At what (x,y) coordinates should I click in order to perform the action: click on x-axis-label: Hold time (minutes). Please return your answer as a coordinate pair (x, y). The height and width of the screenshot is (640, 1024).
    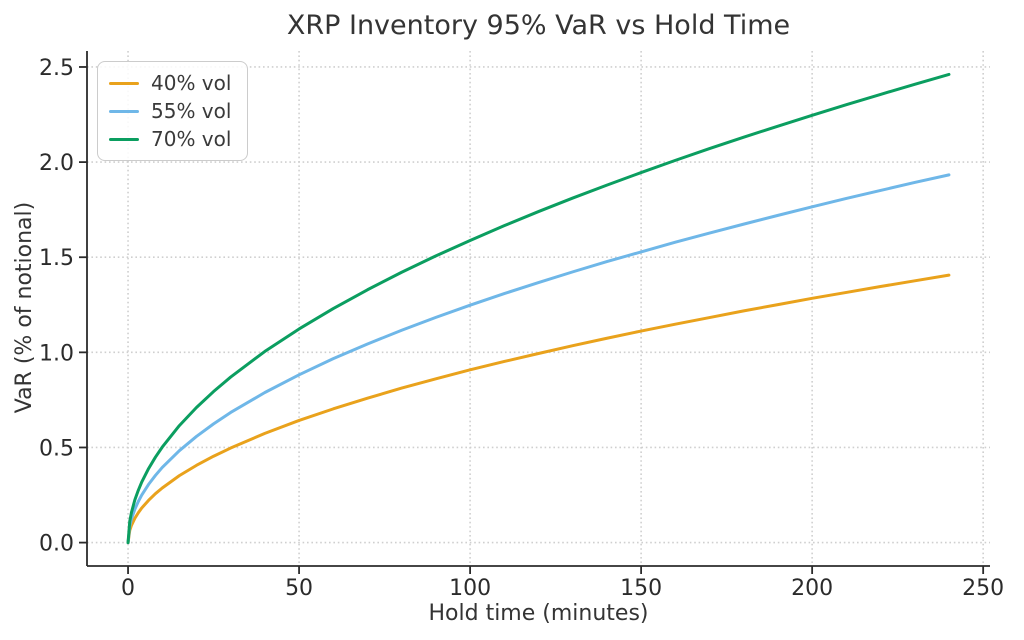
    Looking at the image, I should click on (538, 613).